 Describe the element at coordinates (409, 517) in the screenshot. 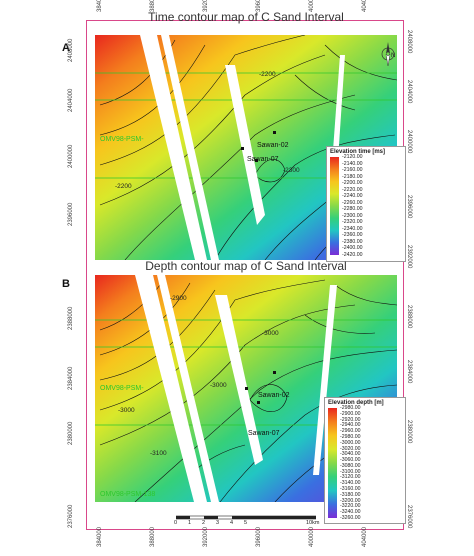

I see `y-tick-right: 2376000` at that location.